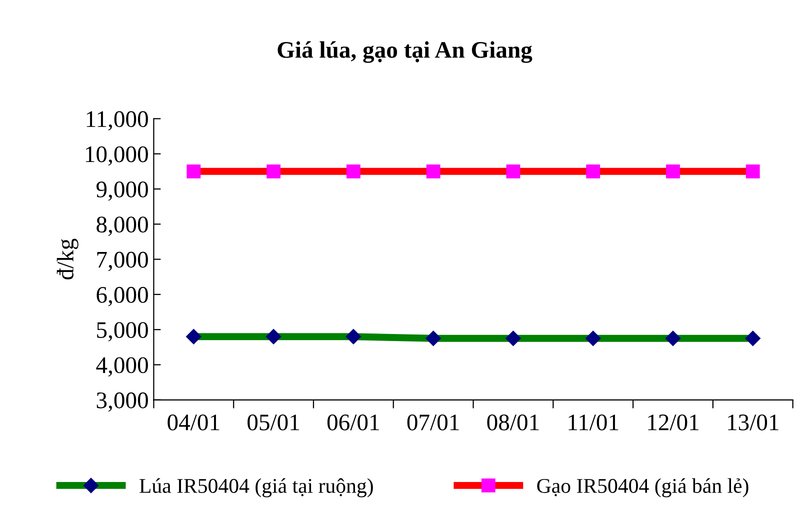  I want to click on y-tick-label: 7,000, so click(122, 262).